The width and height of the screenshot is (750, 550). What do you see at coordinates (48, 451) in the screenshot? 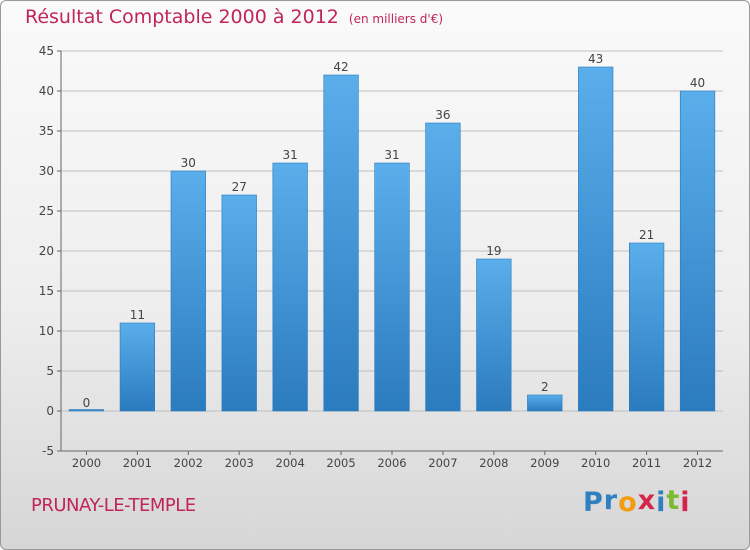
I see `y-tick-label: -5` at bounding box center [48, 451].